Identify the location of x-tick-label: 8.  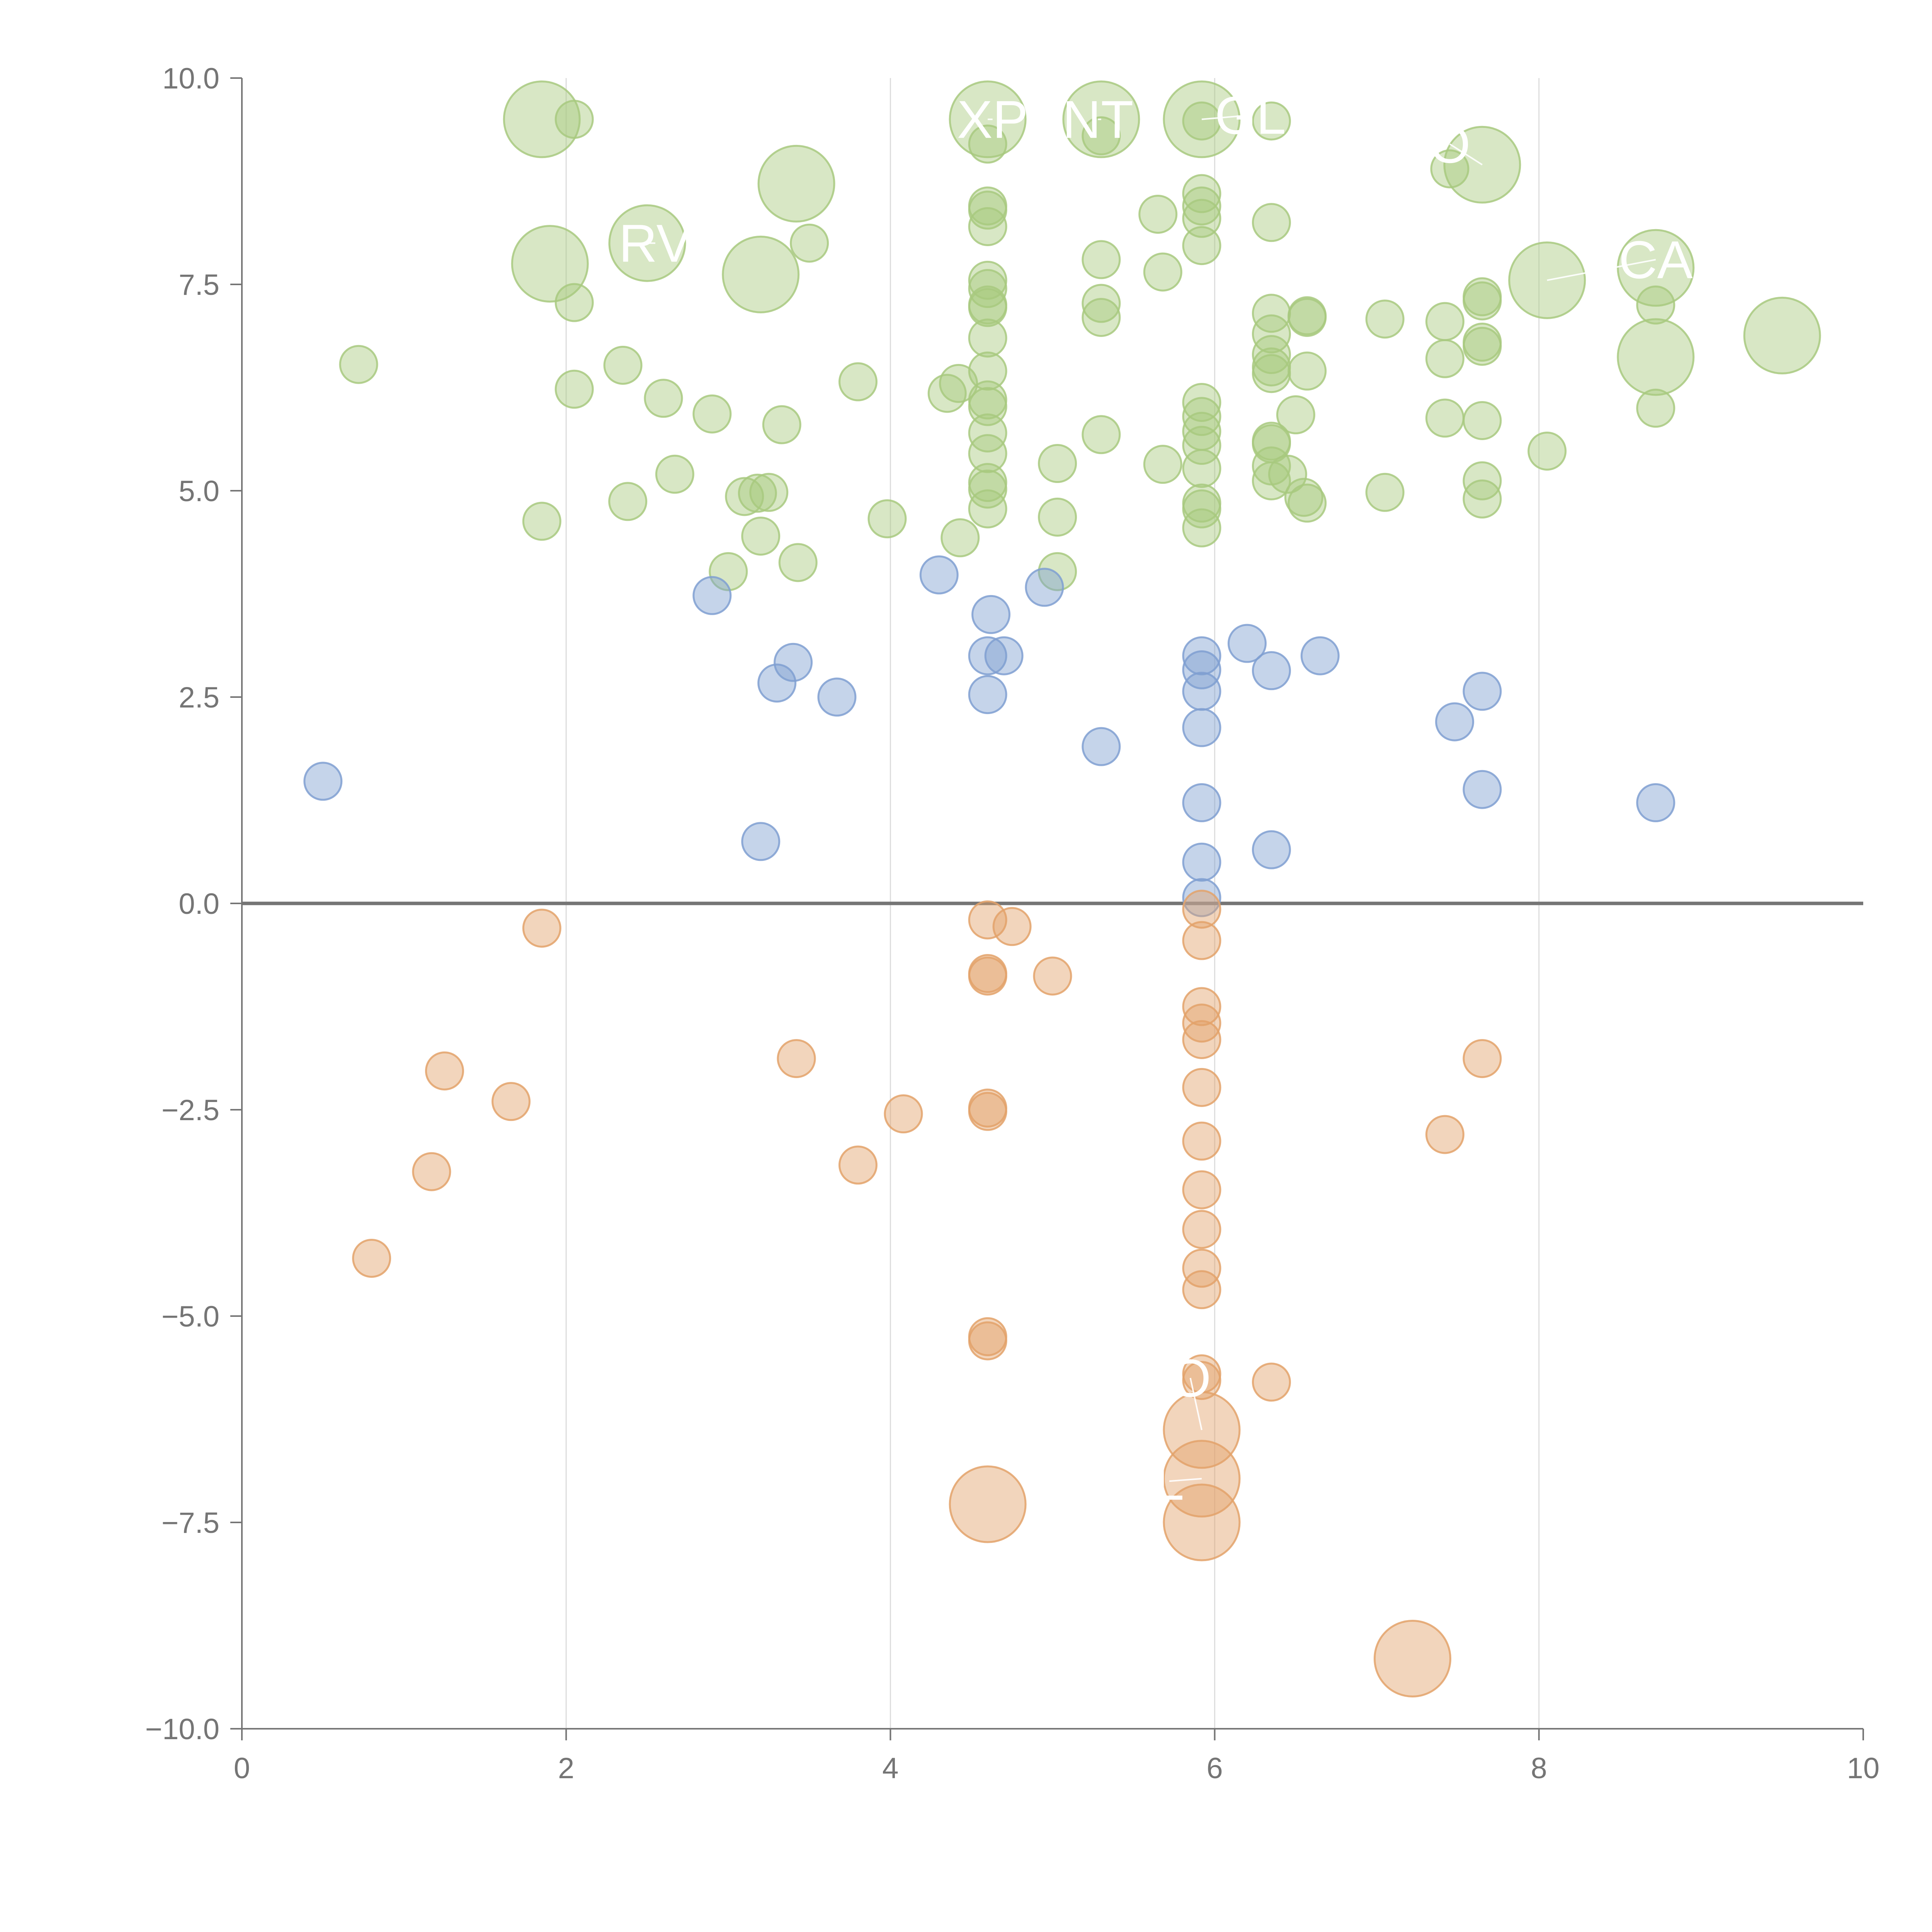
(1539, 1769).